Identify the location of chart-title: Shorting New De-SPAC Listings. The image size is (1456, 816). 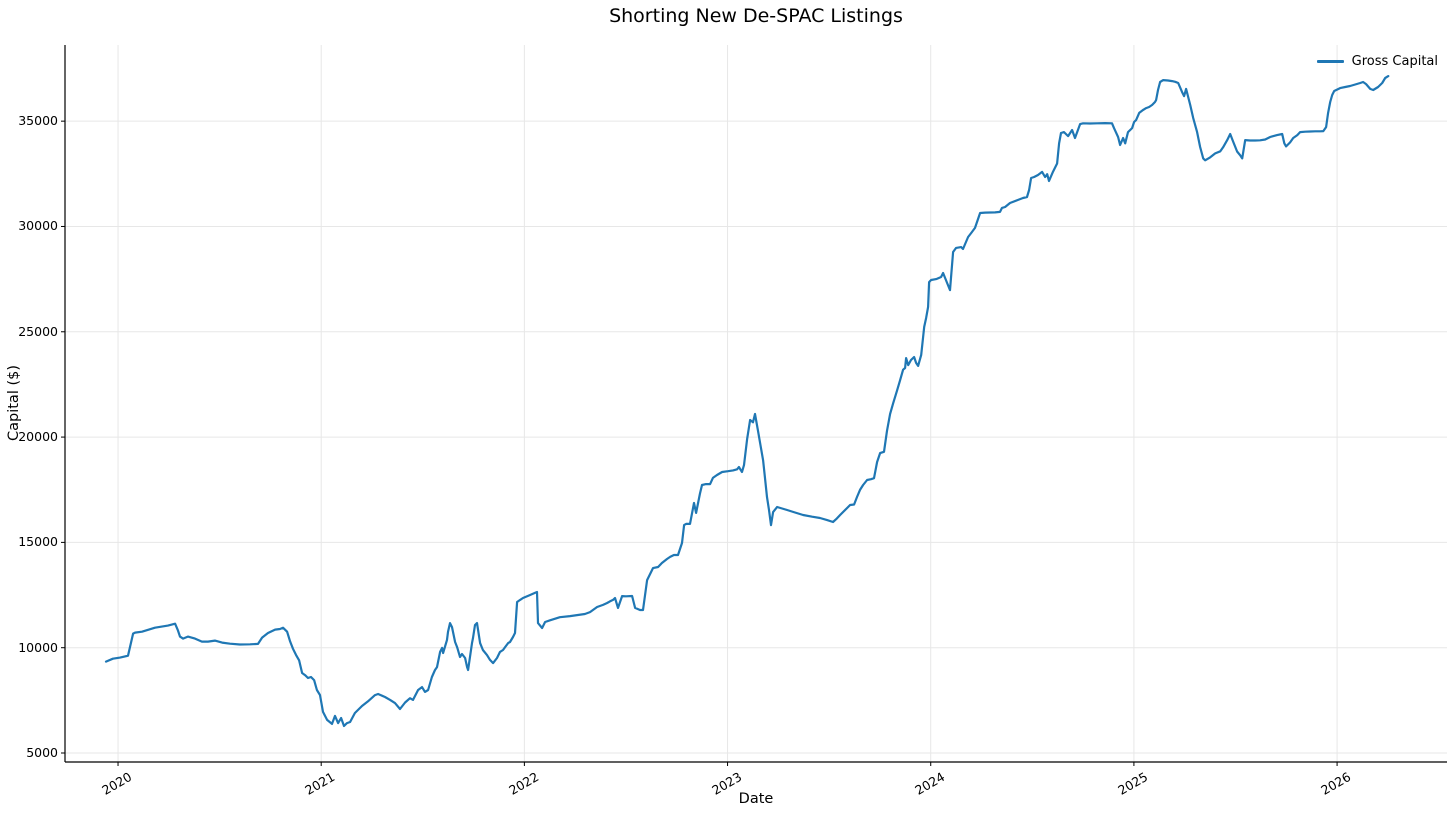
(756, 16).